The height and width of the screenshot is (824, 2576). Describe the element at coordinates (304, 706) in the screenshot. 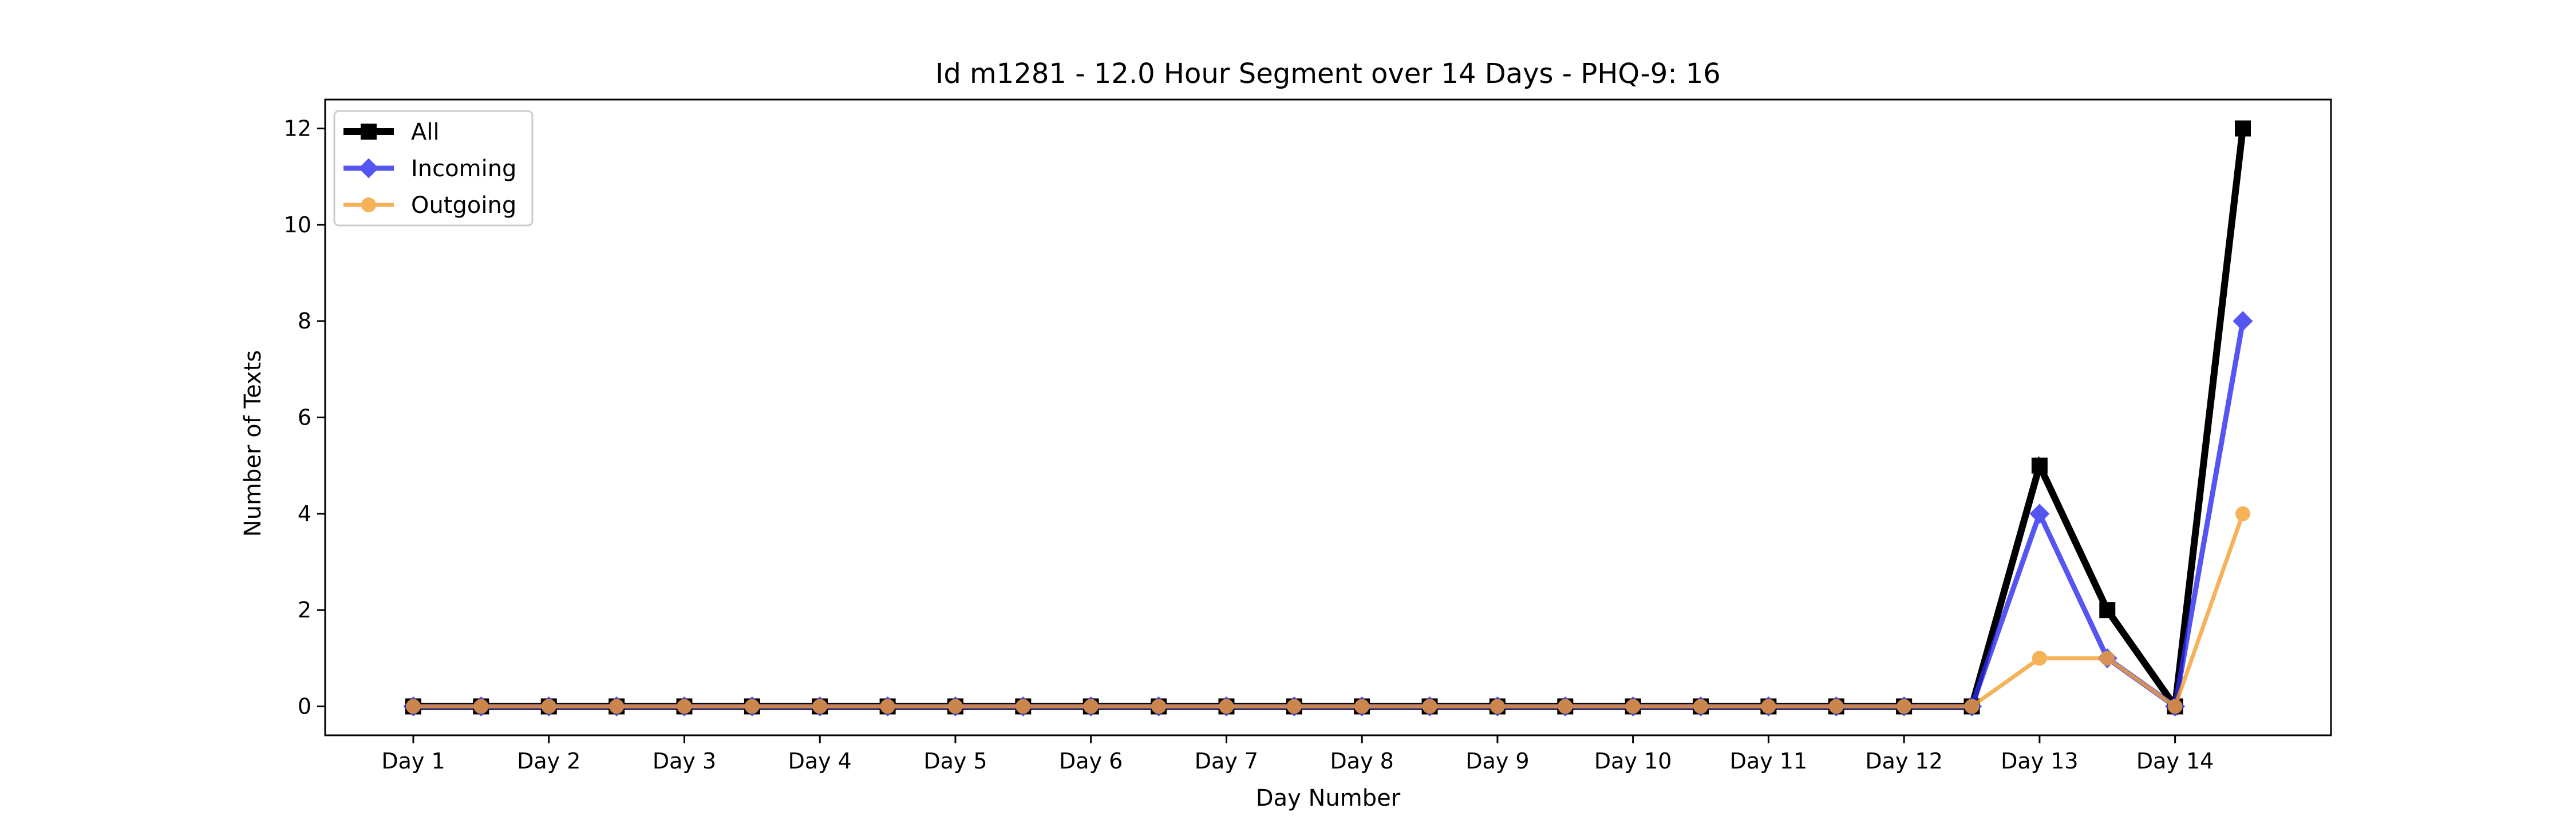

I see `y-tick-label: 0` at that location.